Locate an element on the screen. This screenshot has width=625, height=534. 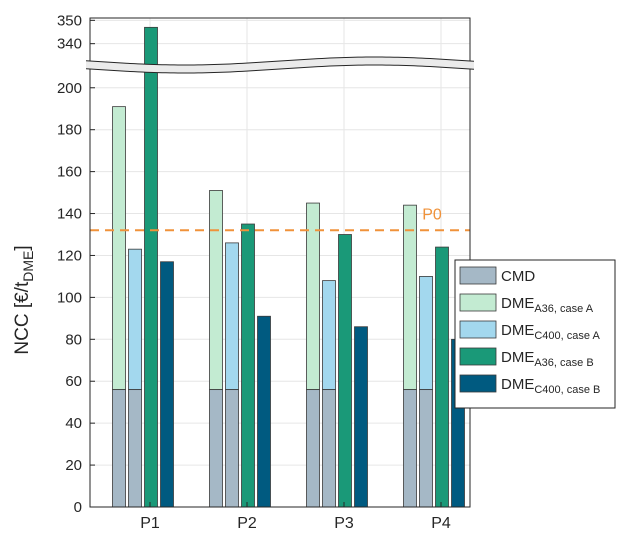
legend-entry: DMEA36, case A is located at coordinates (547, 305).